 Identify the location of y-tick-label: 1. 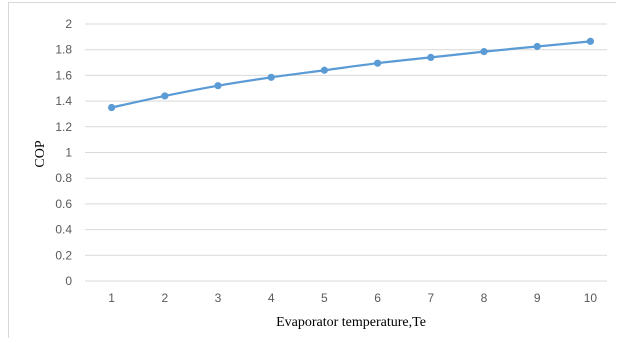
(68, 153).